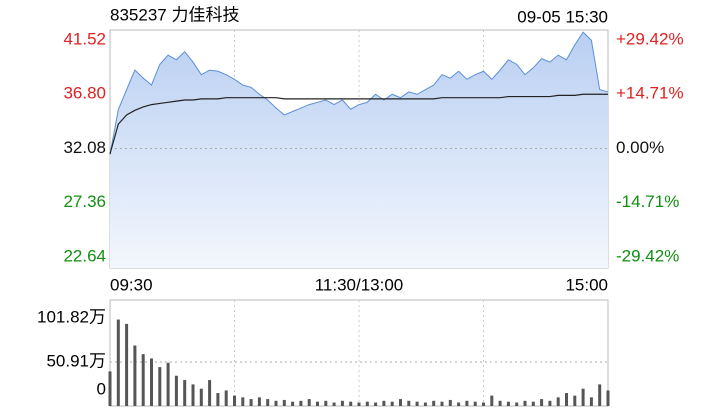  Describe the element at coordinates (84, 201) in the screenshot. I see `y-tick-label: 27.36` at that location.